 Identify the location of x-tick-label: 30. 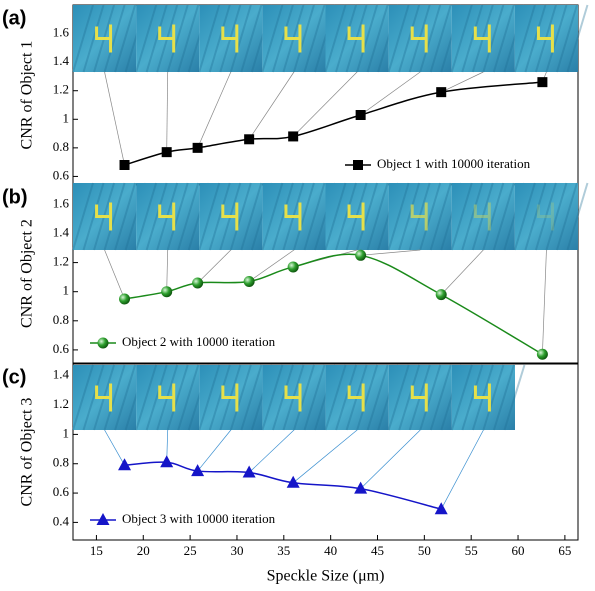
(236, 550).